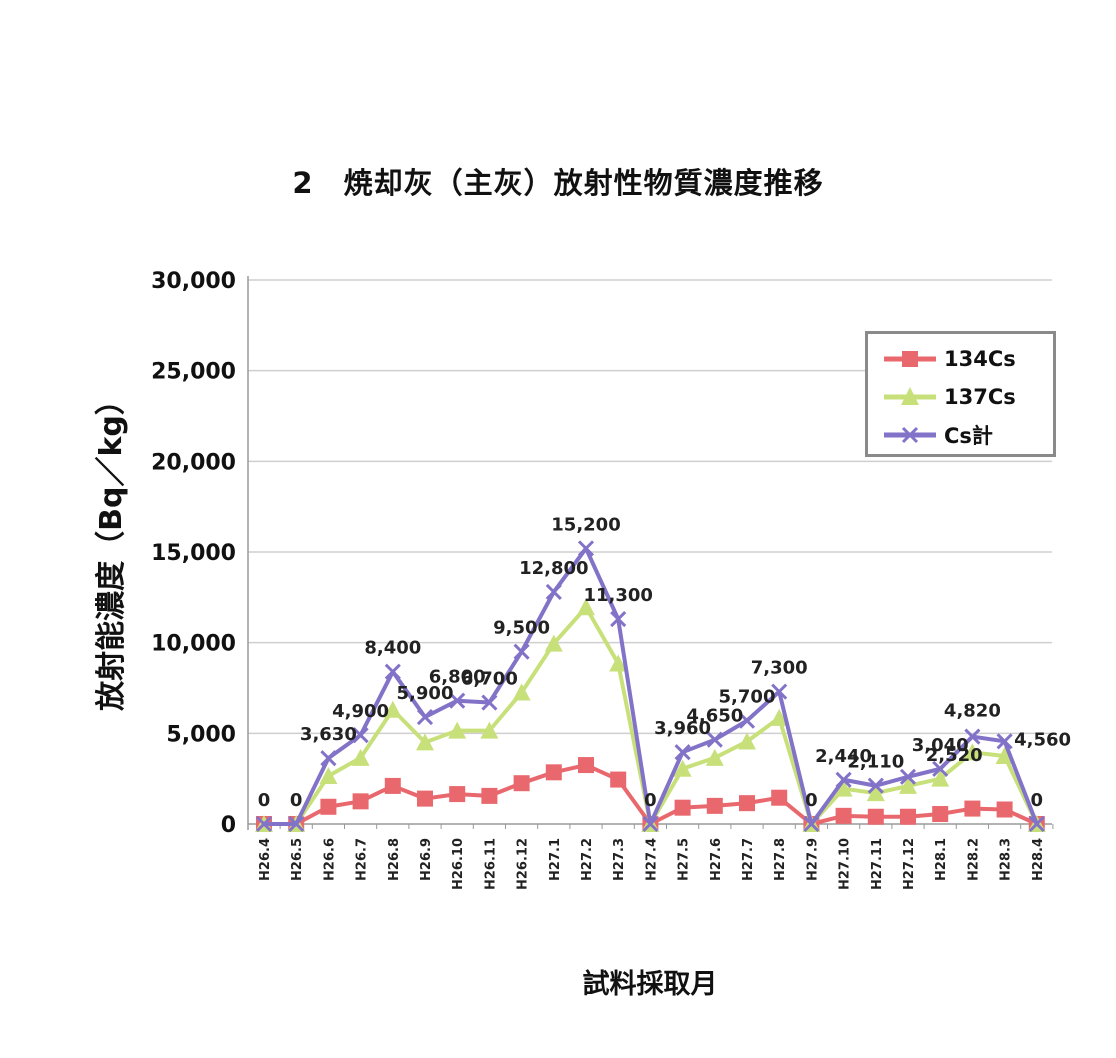 Image resolution: width=1116 pixels, height=1058 pixels. Describe the element at coordinates (812, 859) in the screenshot. I see `x-tick-label: H27.9` at that location.